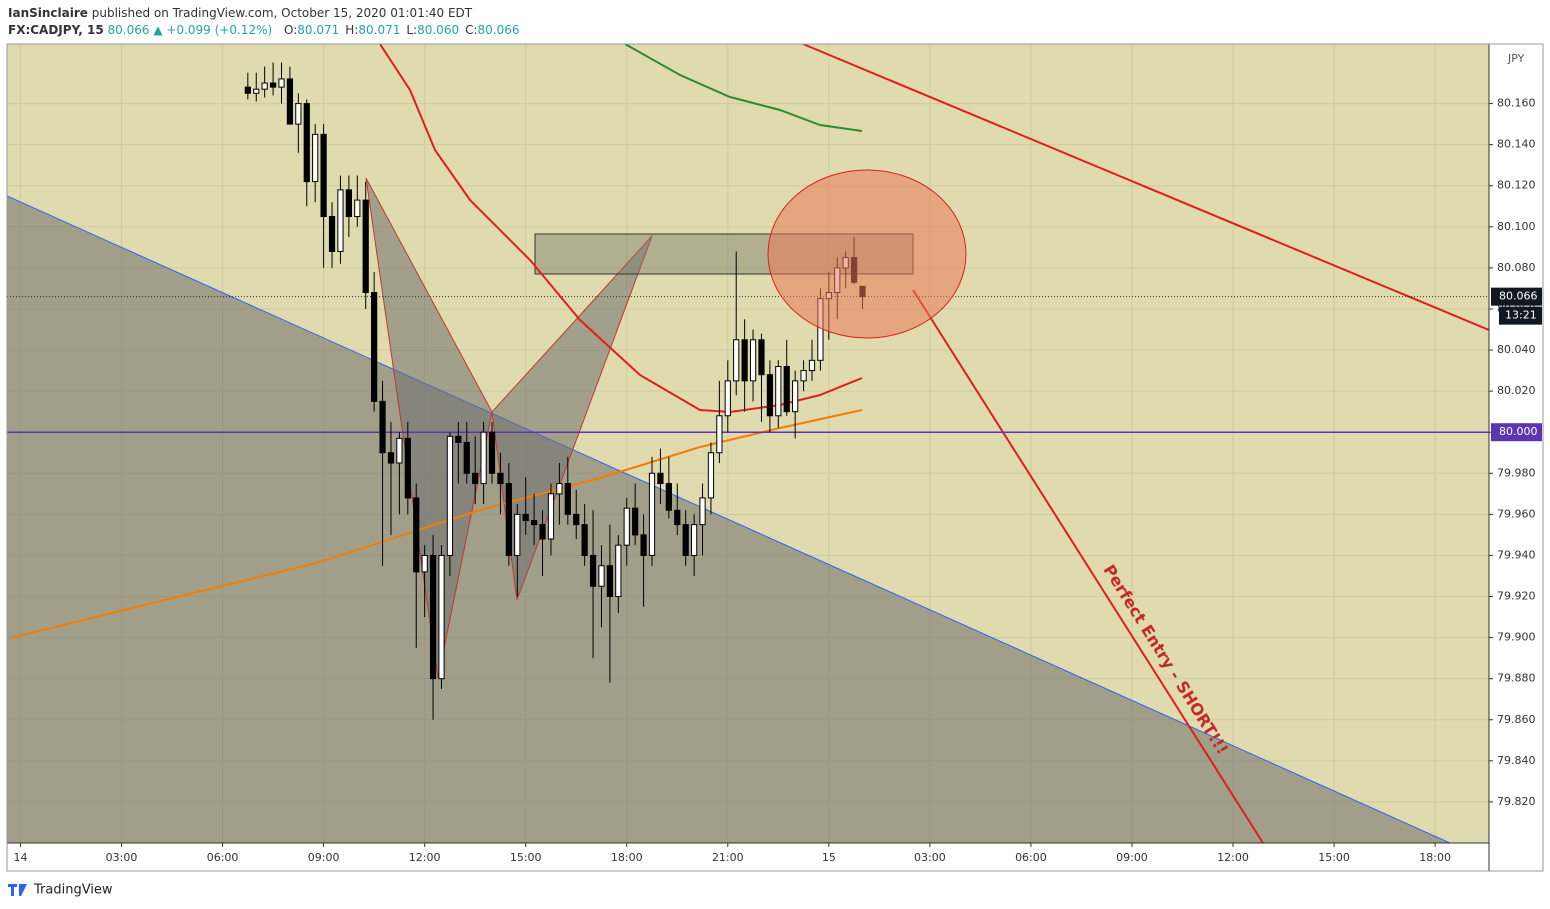 The height and width of the screenshot is (909, 1550). What do you see at coordinates (212, 30) in the screenshot?
I see `change: ▲ +0.099 (+0.12%)` at bounding box center [212, 30].